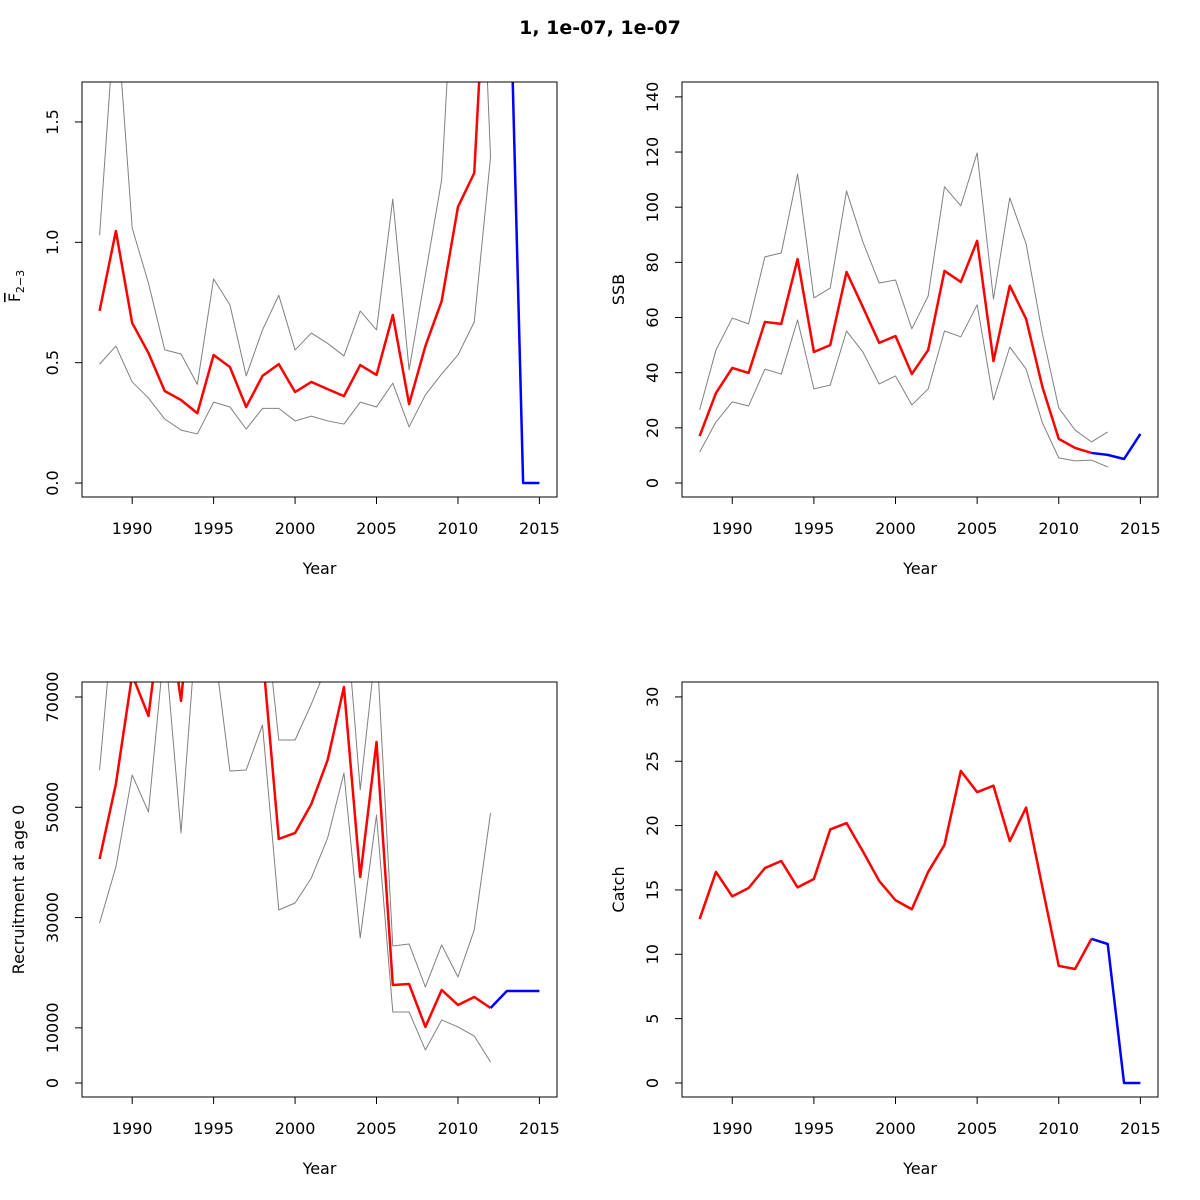 This screenshot has height=1200, width=1200. I want to click on y-axis-label: Recruitment at age 0, so click(18, 890).